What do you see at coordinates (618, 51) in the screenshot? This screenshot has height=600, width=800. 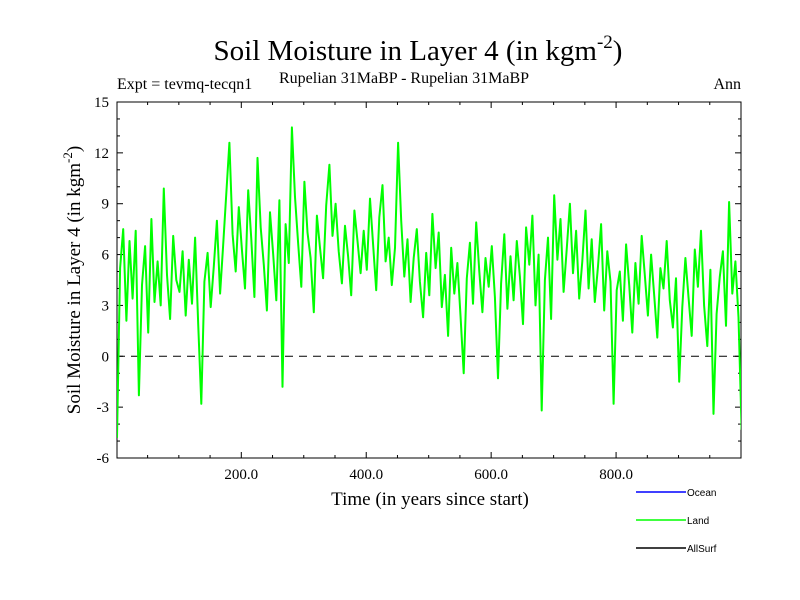 I see `chart-title-close: )` at bounding box center [618, 51].